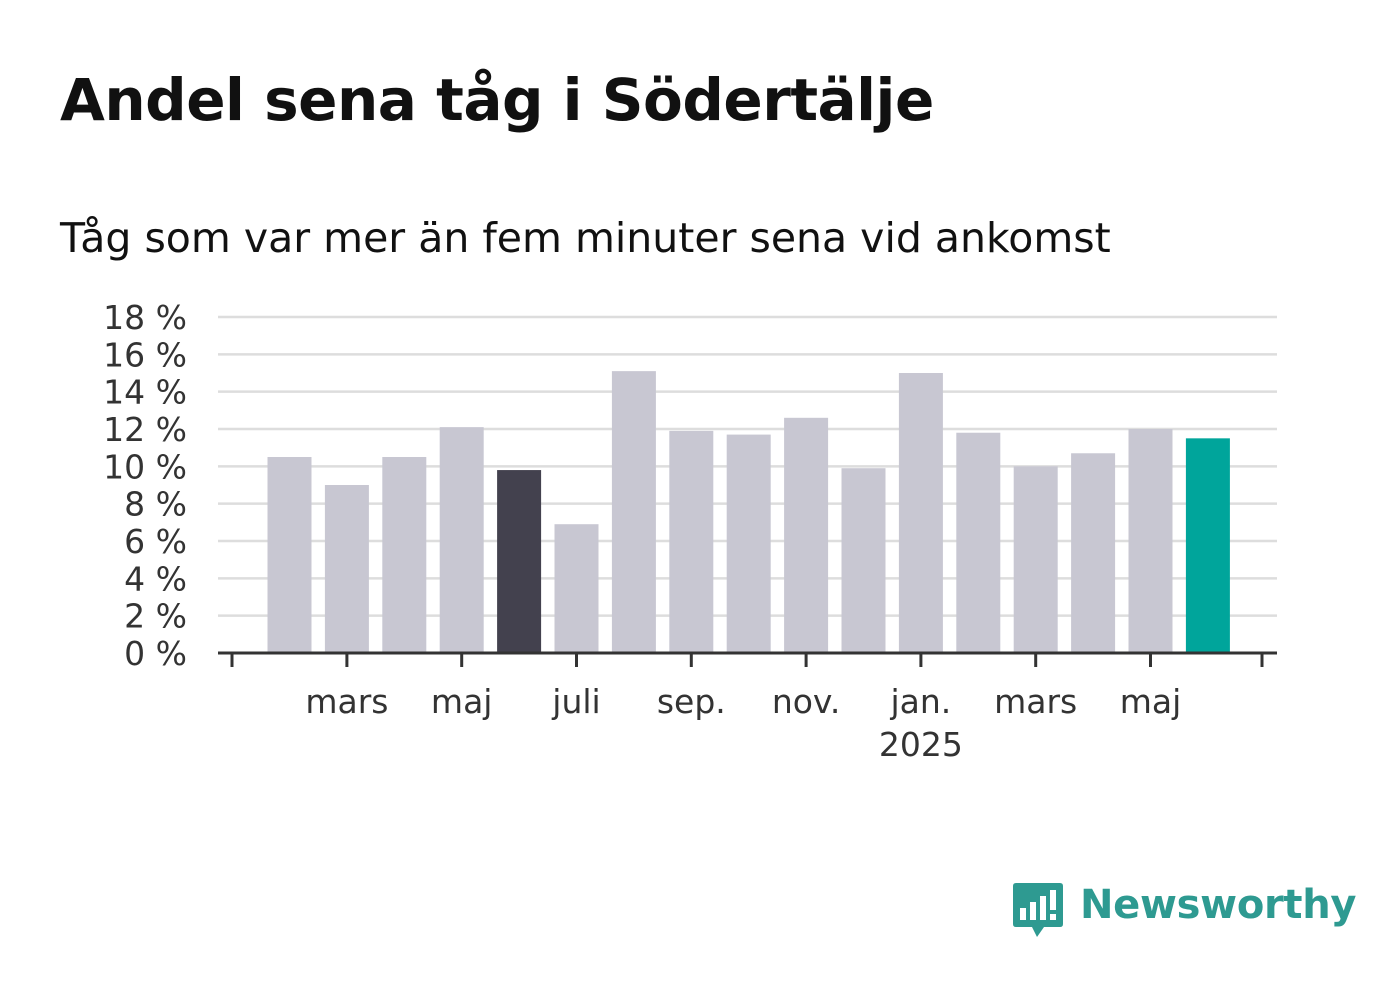  I want to click on y-axis-tick-labels: 0 %2 %4 %6 %8 %10 %12 %14 %16 %18 %, so click(145, 485).